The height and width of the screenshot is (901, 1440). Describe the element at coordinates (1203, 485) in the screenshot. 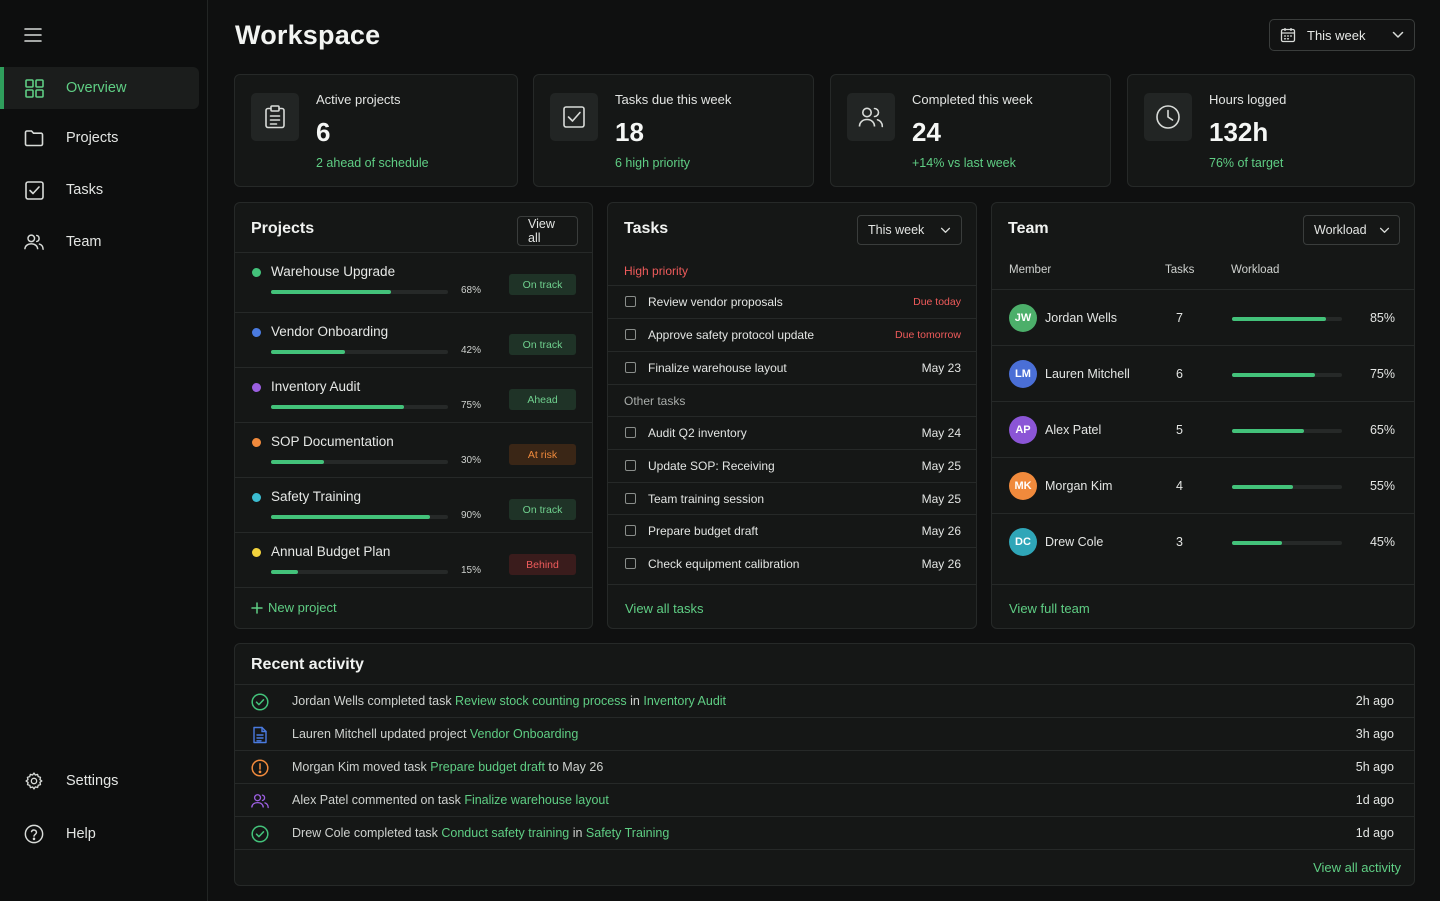

I see `team-member-row: MK Morgan Kim 4 55%` at that location.